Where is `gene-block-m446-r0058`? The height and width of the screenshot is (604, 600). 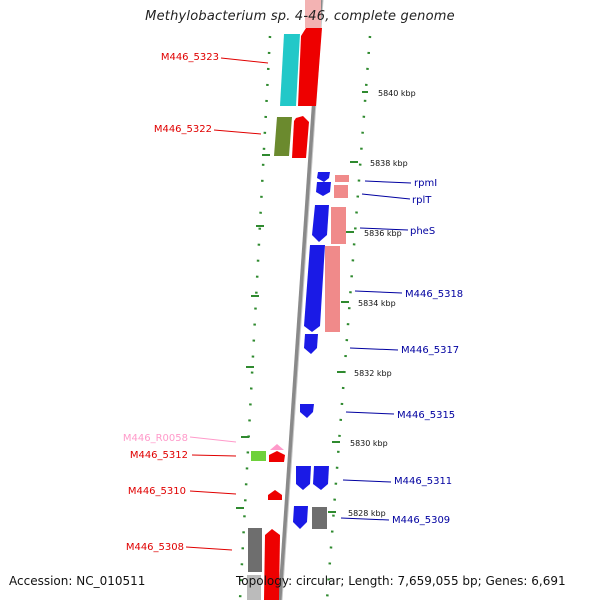 gene-block-m446-r0058 is located at coordinates (277, 447).